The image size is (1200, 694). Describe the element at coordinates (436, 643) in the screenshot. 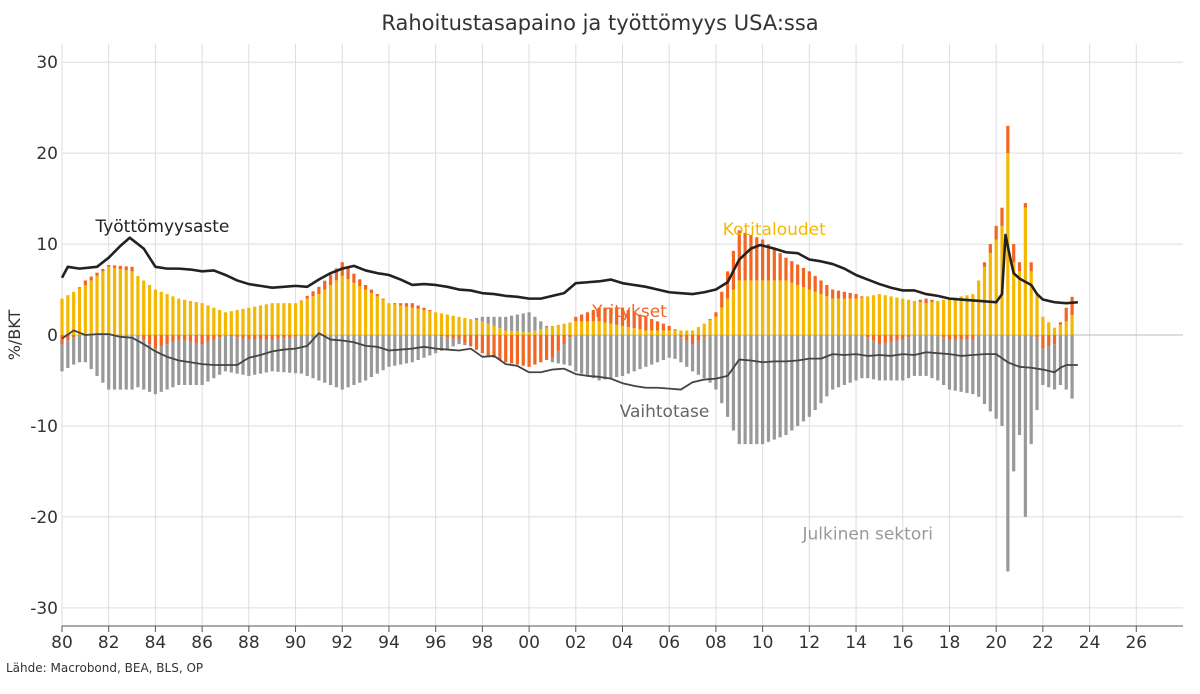

I see `x-tick-label: 96` at that location.